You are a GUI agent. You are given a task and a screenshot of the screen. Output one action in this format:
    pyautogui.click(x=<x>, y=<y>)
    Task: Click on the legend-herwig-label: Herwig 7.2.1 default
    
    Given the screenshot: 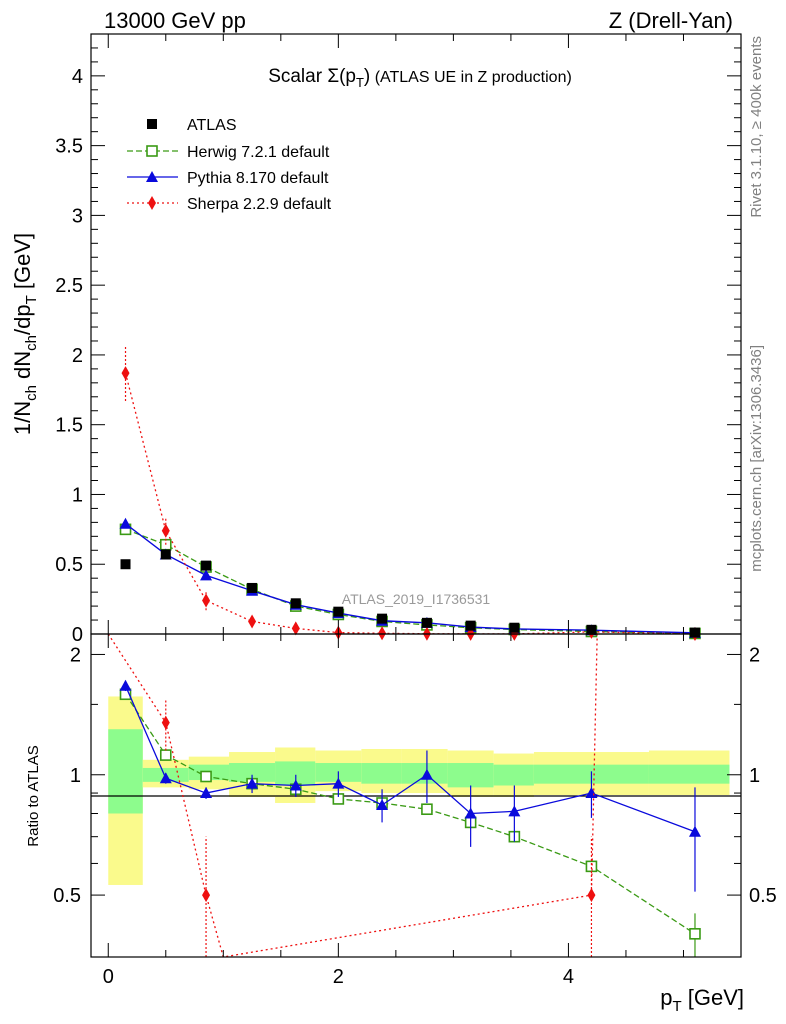 What is the action you would take?
    pyautogui.click(x=258, y=152)
    